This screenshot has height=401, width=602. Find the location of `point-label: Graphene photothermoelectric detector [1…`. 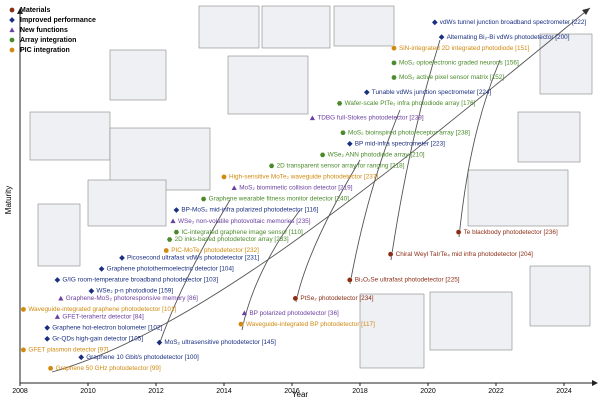

point-label: Graphene photothermoelectric detector [1… is located at coordinates (170, 269).